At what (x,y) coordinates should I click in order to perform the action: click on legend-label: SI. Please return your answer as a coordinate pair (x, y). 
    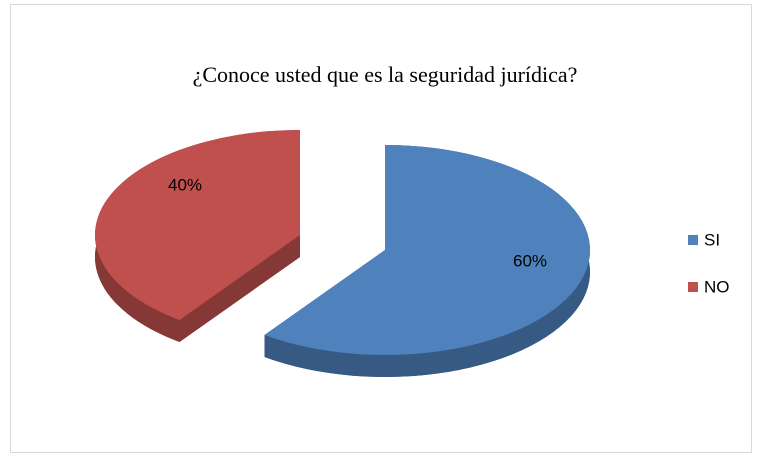
    Looking at the image, I should click on (712, 239).